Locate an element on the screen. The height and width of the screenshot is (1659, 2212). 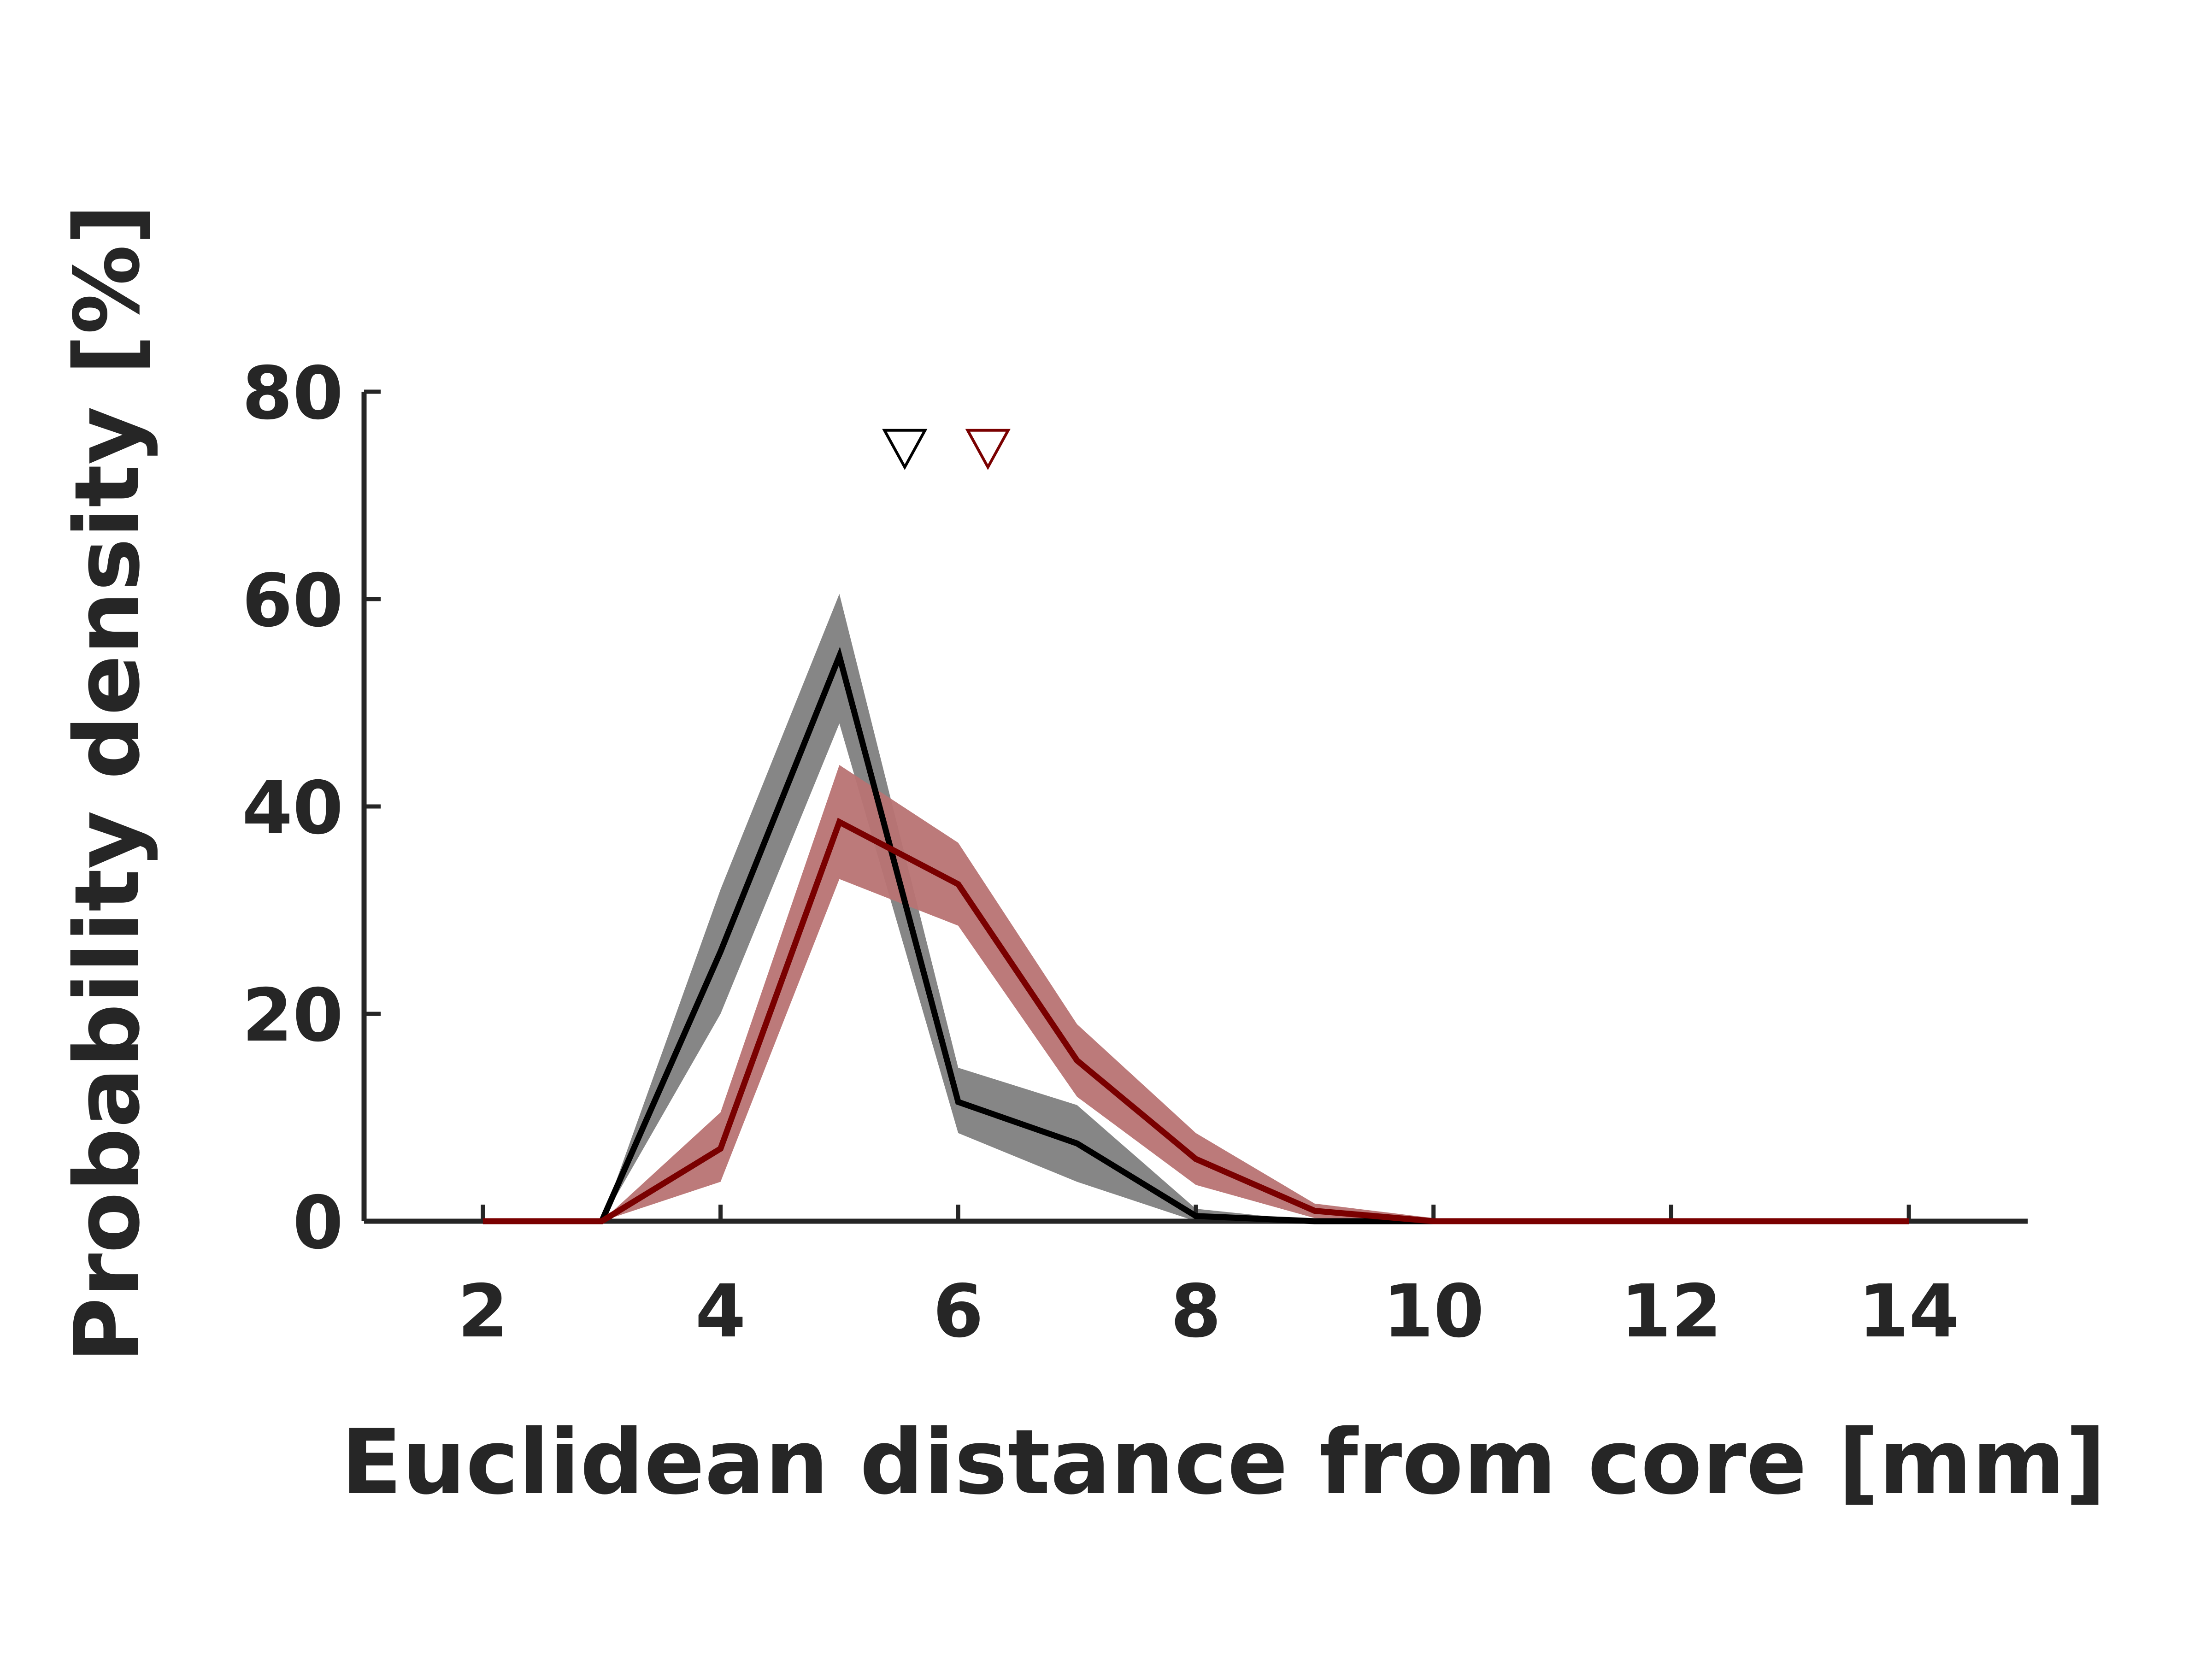
x-tick-label: 8 is located at coordinates (1196, 1311).